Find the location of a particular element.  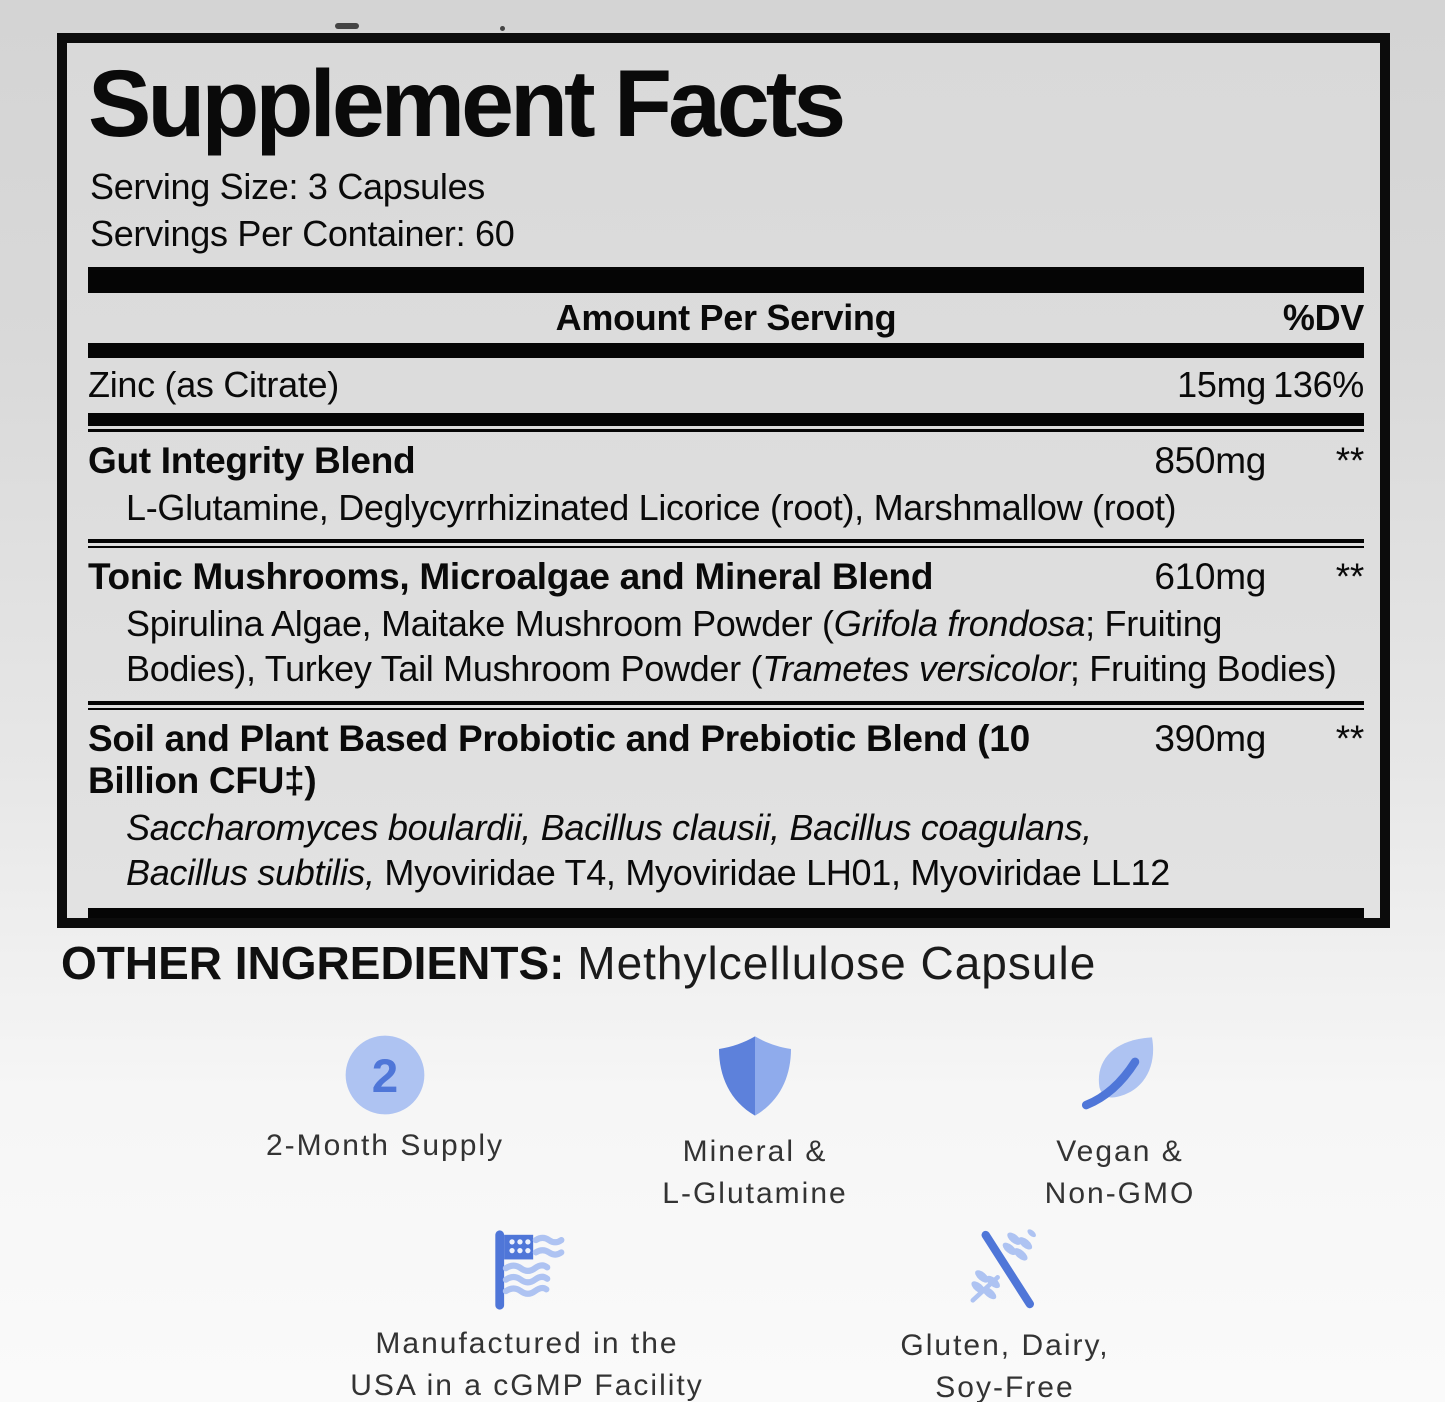

badge-vegan-nongmo: Vegan & Non-GMO is located at coordinates (1120, 1121).